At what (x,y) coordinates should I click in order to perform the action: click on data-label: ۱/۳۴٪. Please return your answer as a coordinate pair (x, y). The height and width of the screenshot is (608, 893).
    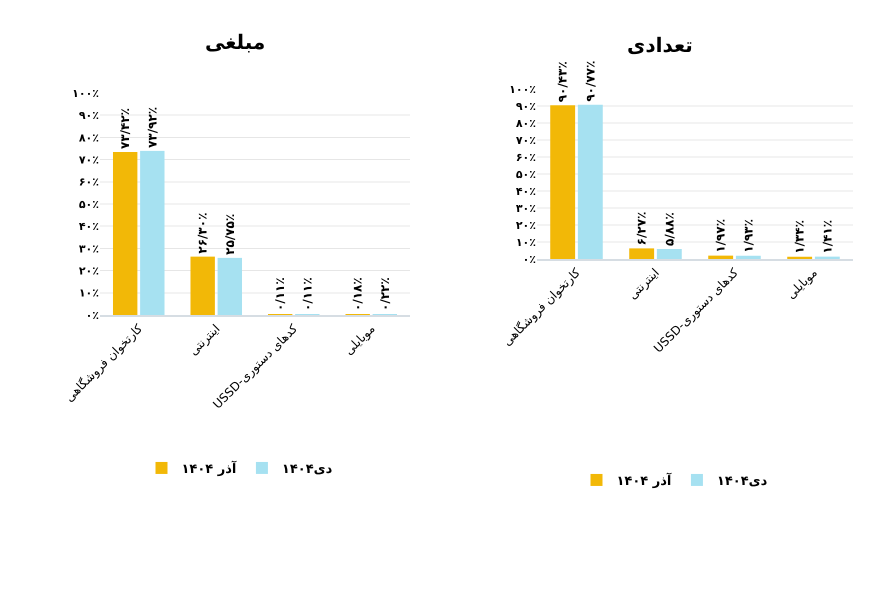
    Looking at the image, I should click on (799, 237).